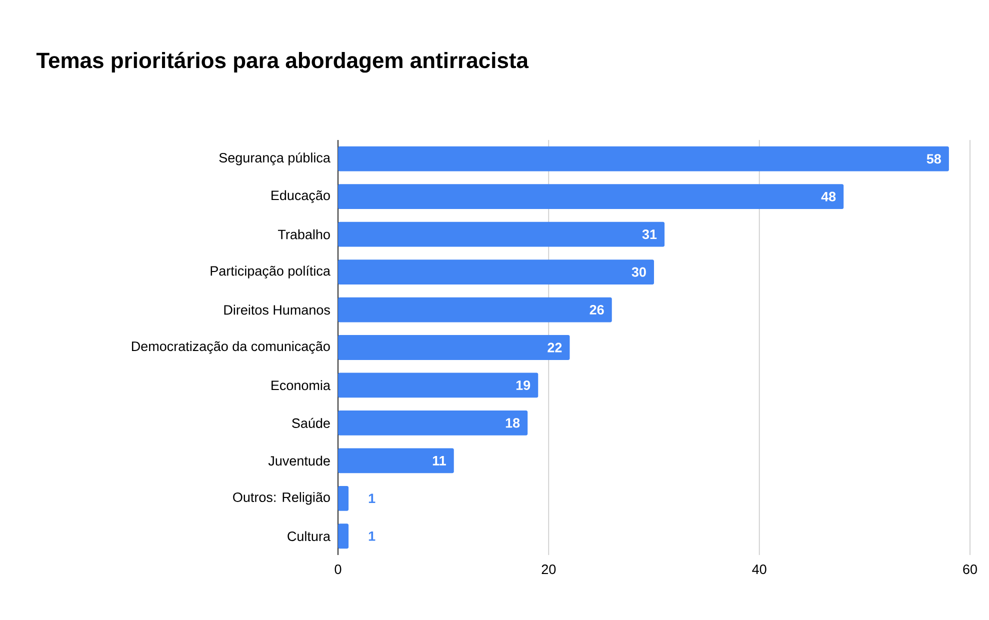 This screenshot has width=989, height=620. I want to click on y-tick-label: Juventude, so click(299, 461).